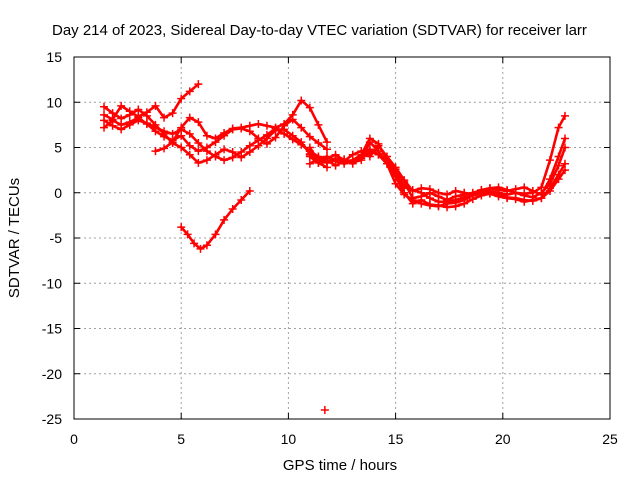 The width and height of the screenshot is (640, 480). What do you see at coordinates (340, 465) in the screenshot?
I see `x-axis-label: GPS time / hours` at bounding box center [340, 465].